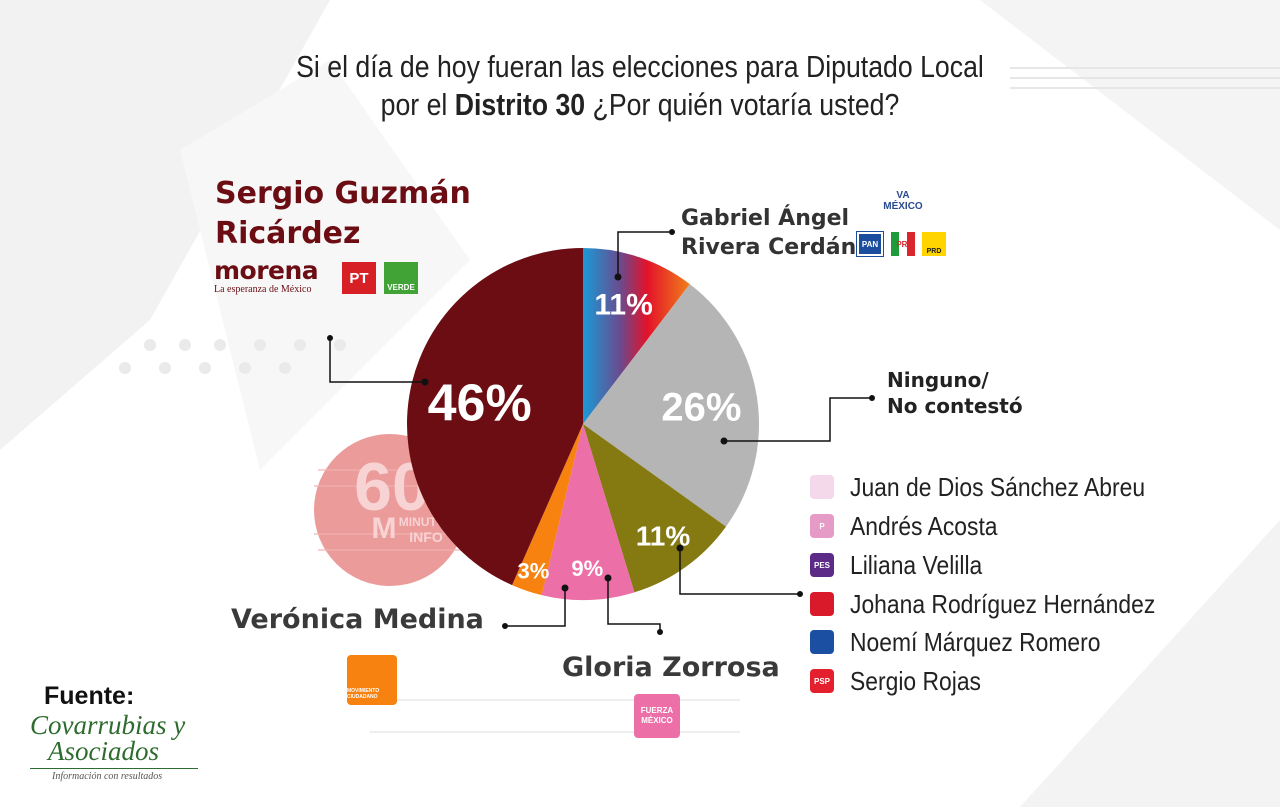  I want to click on legend-item-label: Noemí Márquez Romero, so click(975, 641).